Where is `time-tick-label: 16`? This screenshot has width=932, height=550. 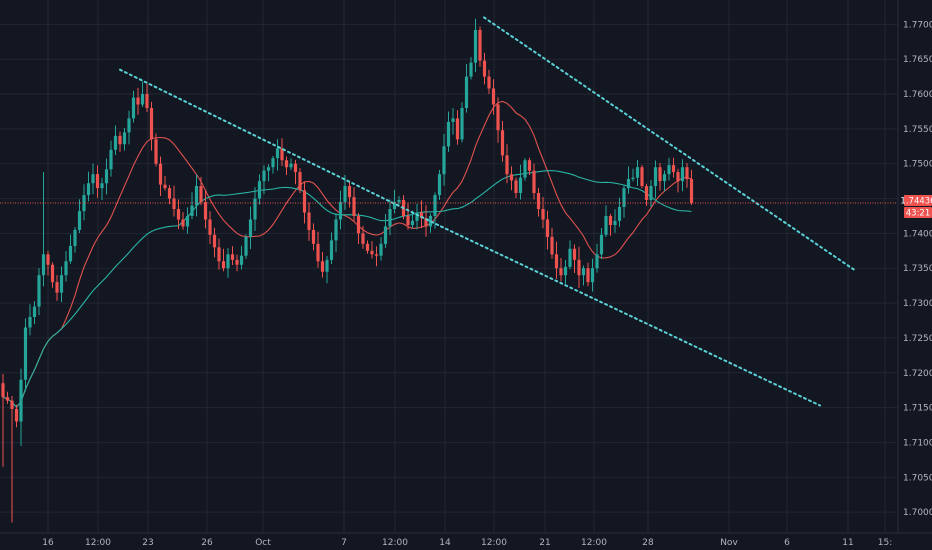
time-tick-label: 16 is located at coordinates (48, 543).